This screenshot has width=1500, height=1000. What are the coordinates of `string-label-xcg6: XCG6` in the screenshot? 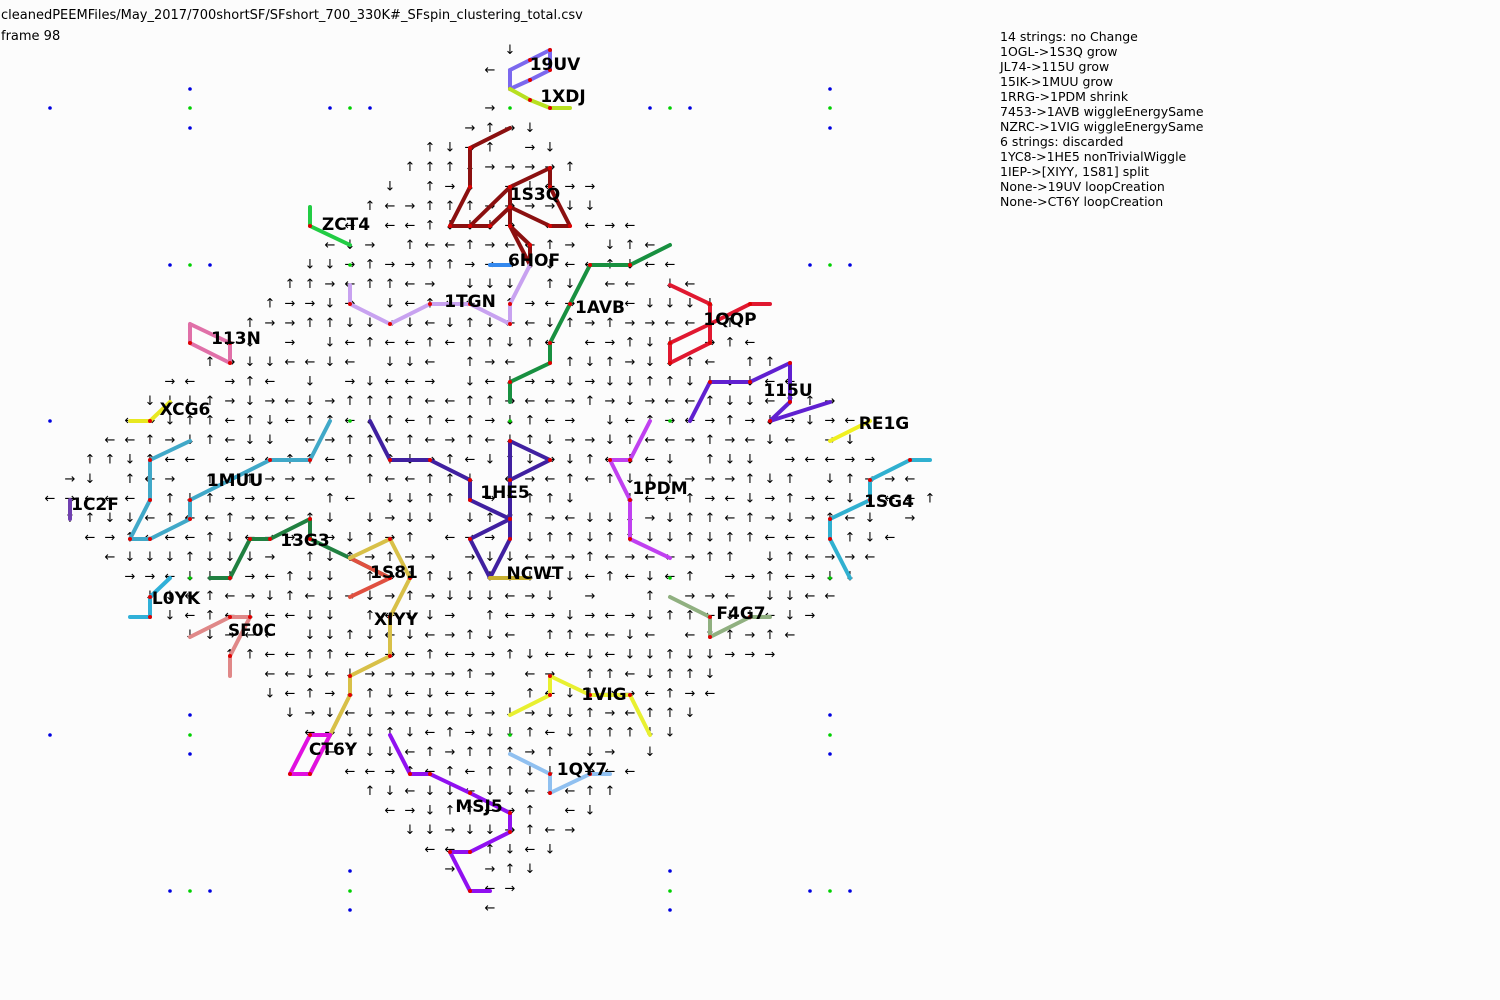 It's located at (185, 410).